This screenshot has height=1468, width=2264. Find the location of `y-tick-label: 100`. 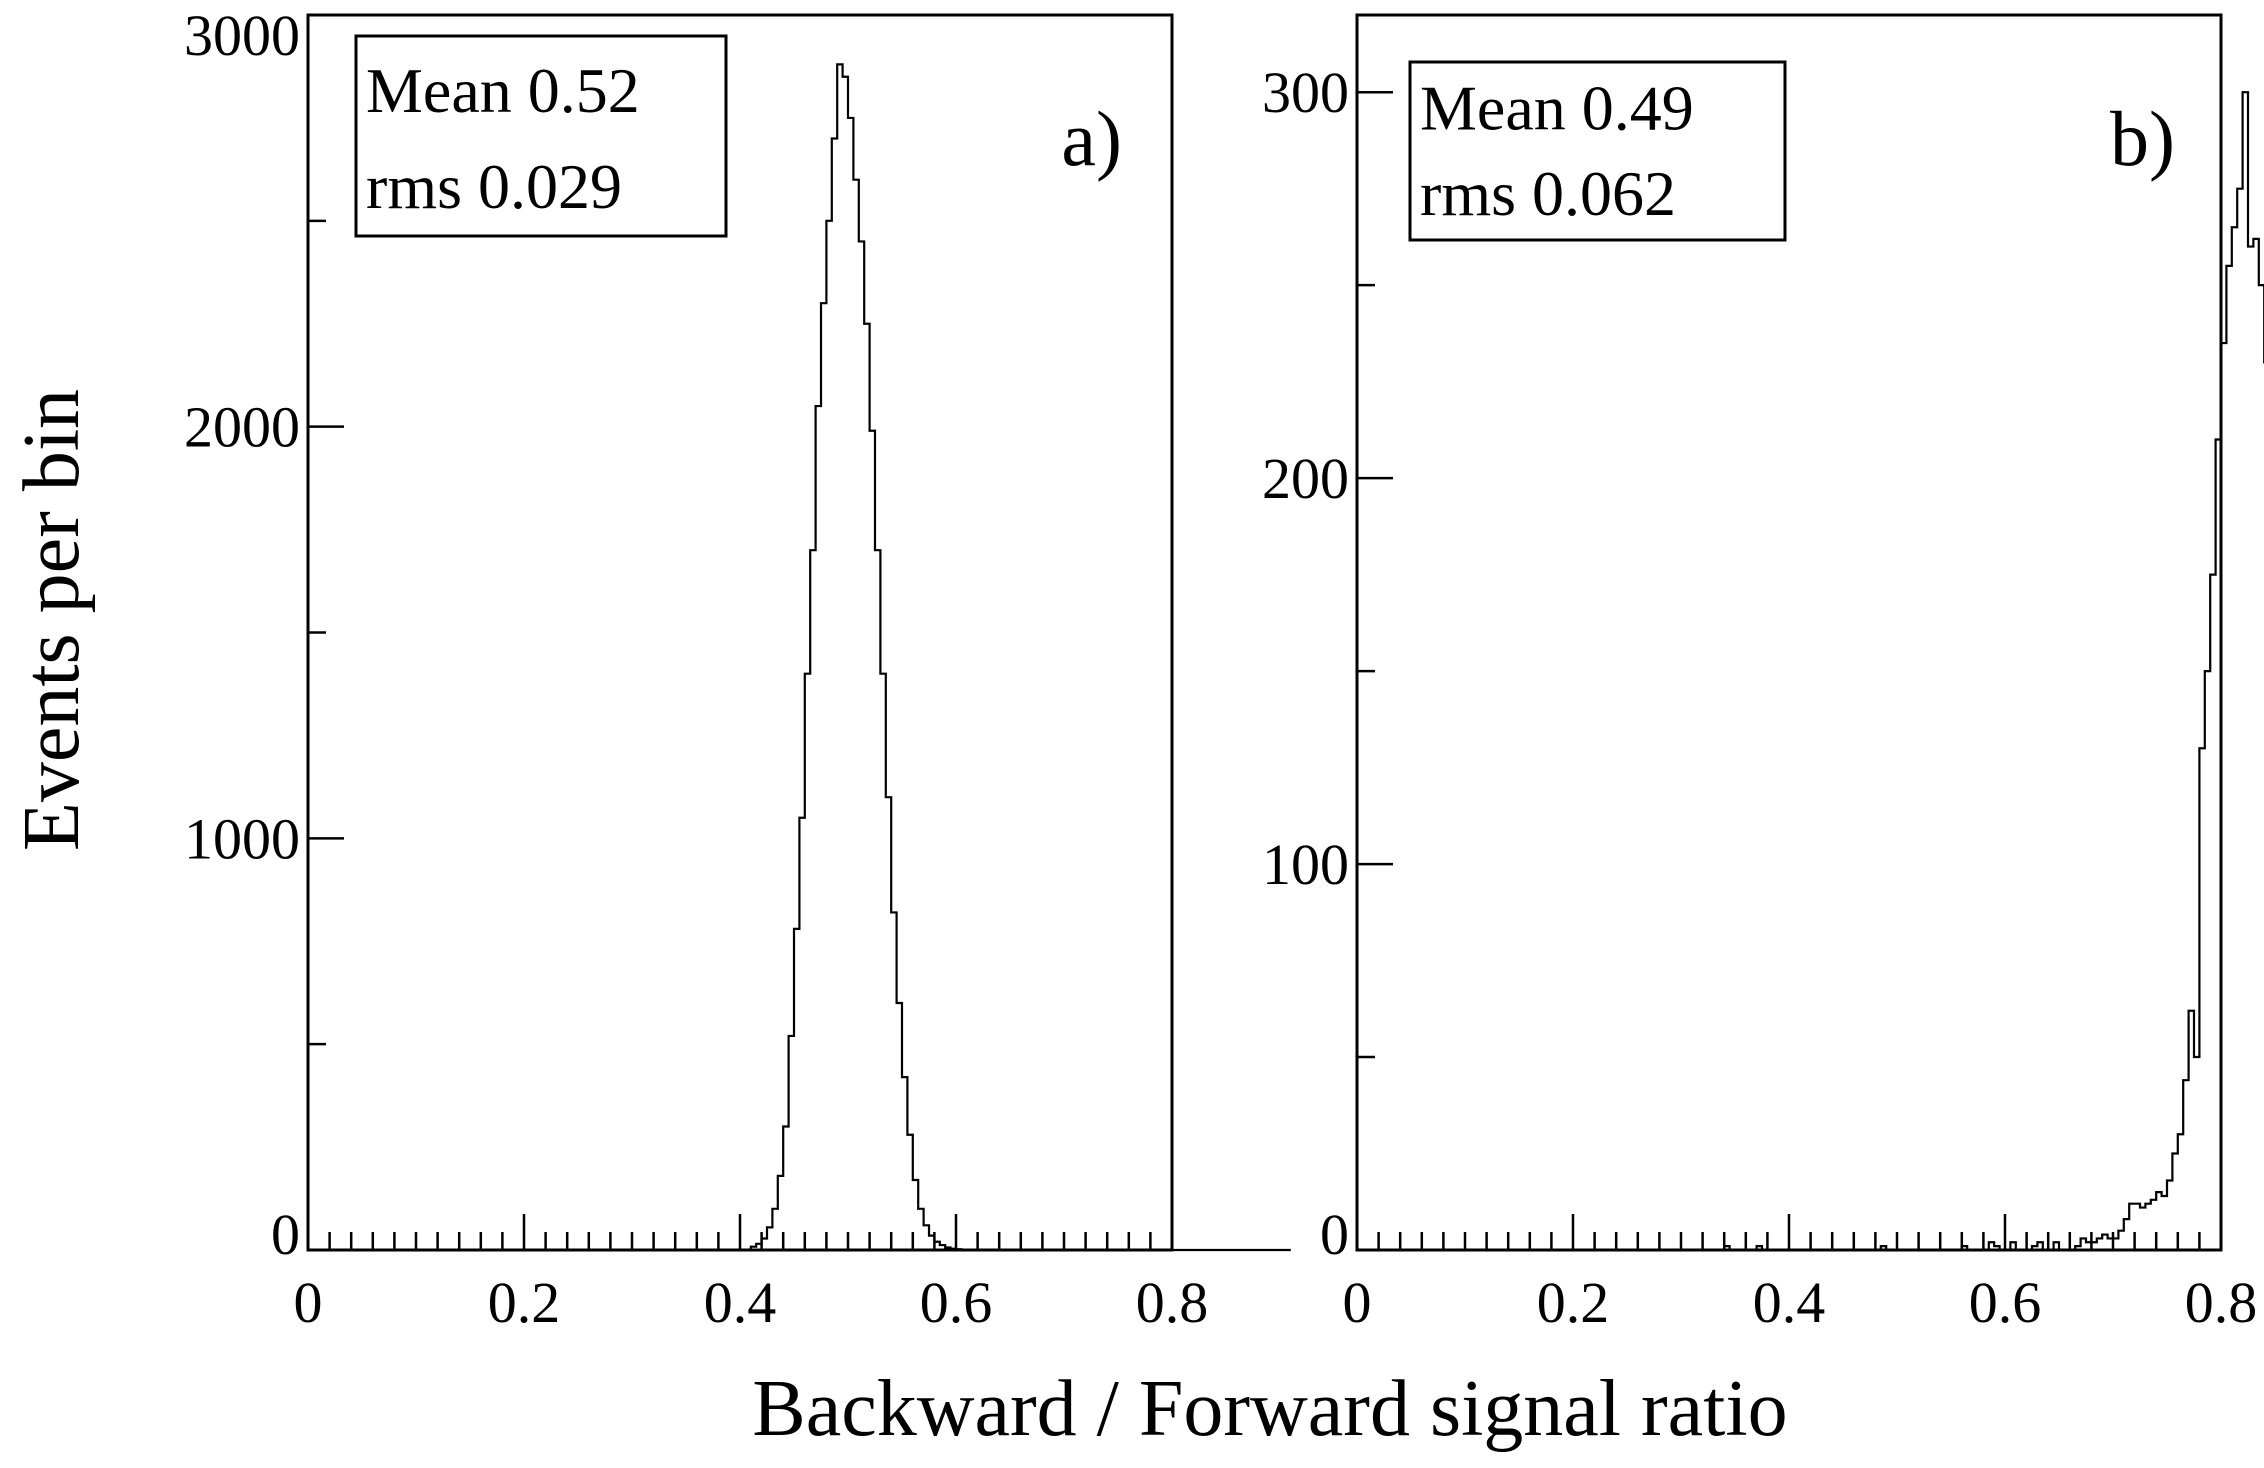

y-tick-label: 100 is located at coordinates (1305, 864).